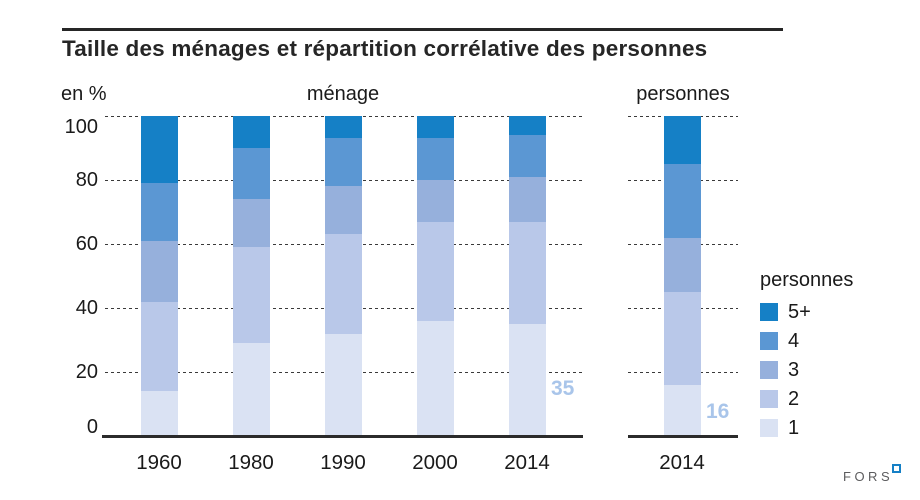  Describe the element at coordinates (835, 341) in the screenshot. I see `legend-item-4: 4` at that location.